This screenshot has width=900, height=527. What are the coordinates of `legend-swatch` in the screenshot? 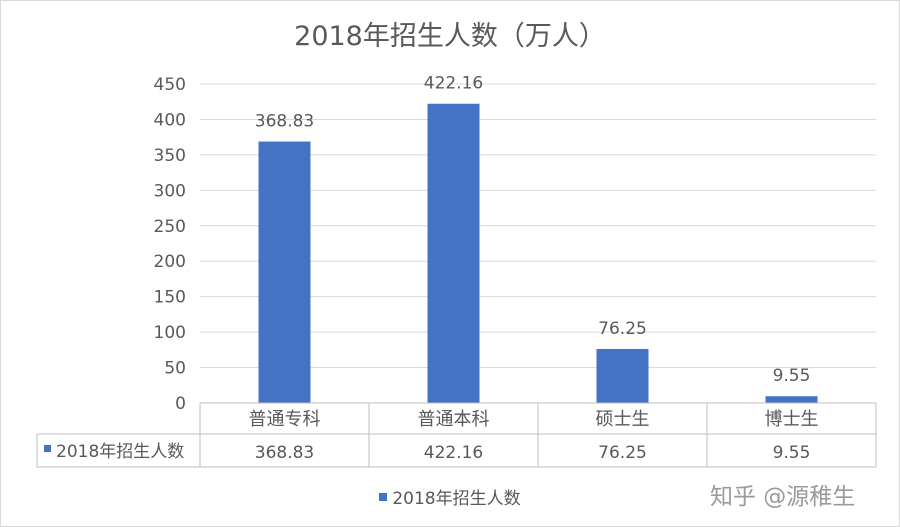 It's located at (383, 497).